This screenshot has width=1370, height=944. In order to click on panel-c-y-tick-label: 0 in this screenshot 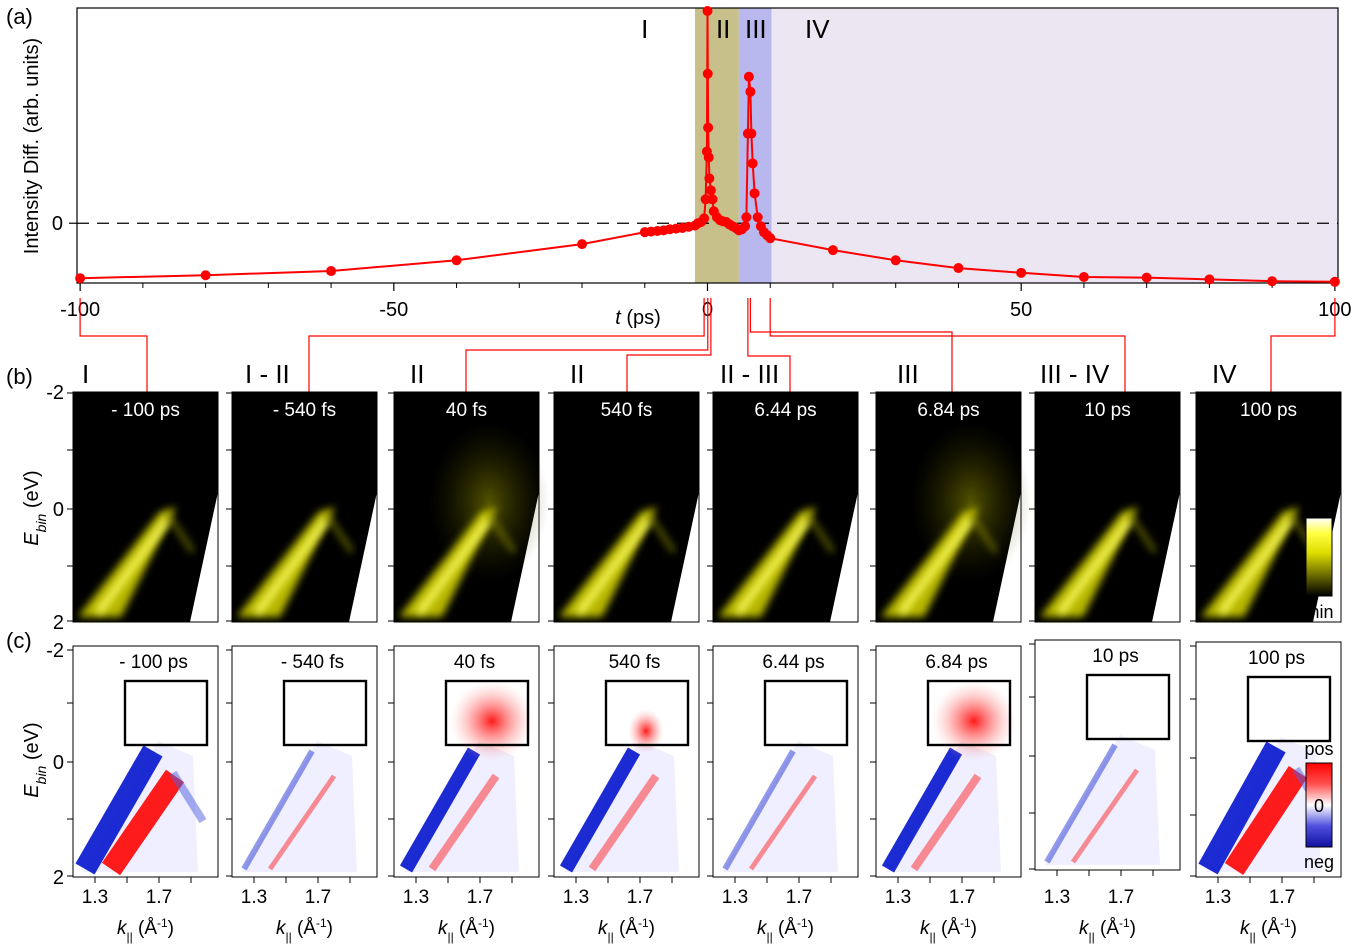, I will do `click(58, 763)`.